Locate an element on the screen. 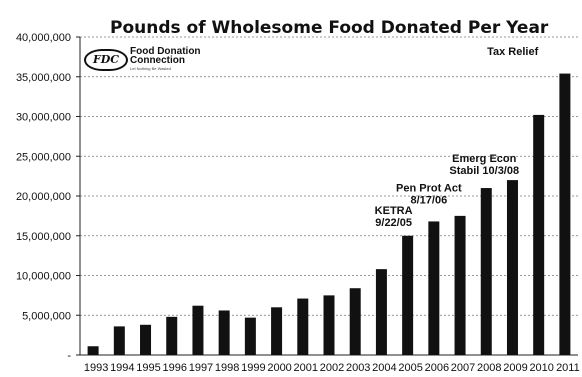  bar-1995 is located at coordinates (146, 339).